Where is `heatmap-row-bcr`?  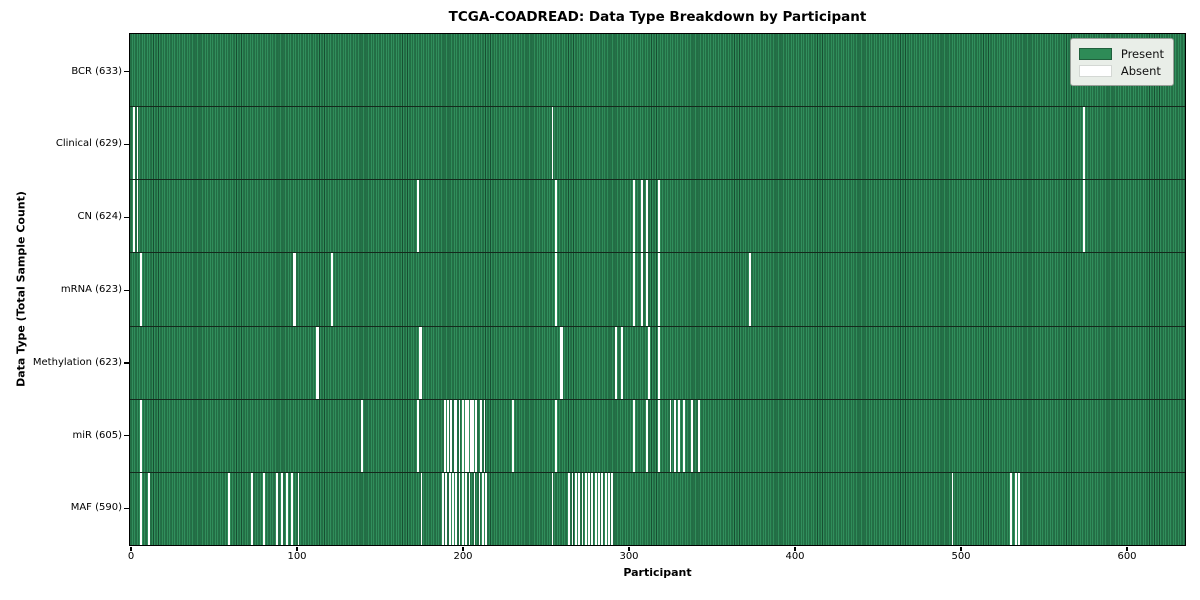
heatmap-row-bcr is located at coordinates (657, 71).